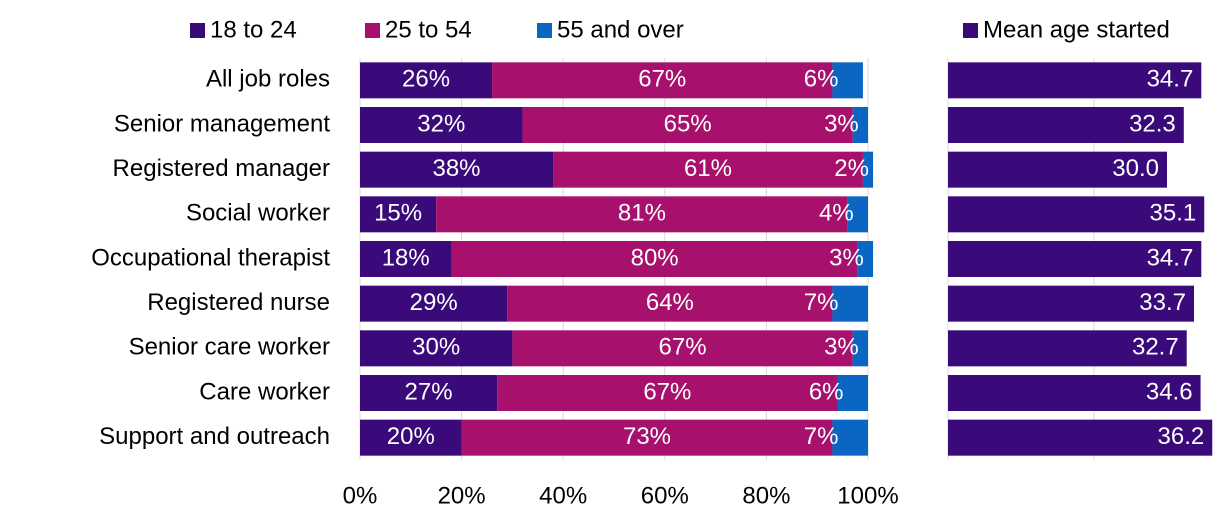 The width and height of the screenshot is (1231, 509). I want to click on data-label: 26%, so click(426, 79).